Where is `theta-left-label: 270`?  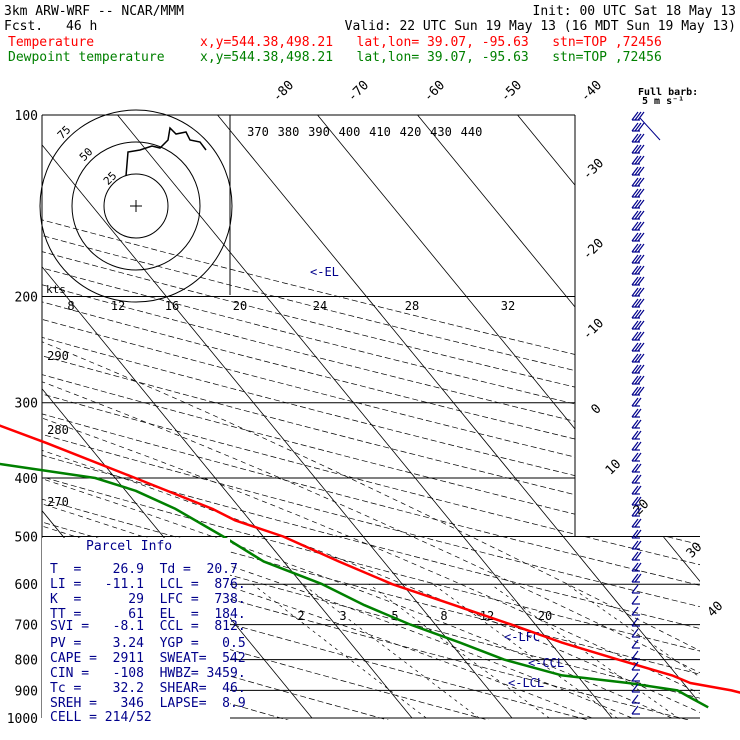 theta-left-label: 270 is located at coordinates (58, 502).